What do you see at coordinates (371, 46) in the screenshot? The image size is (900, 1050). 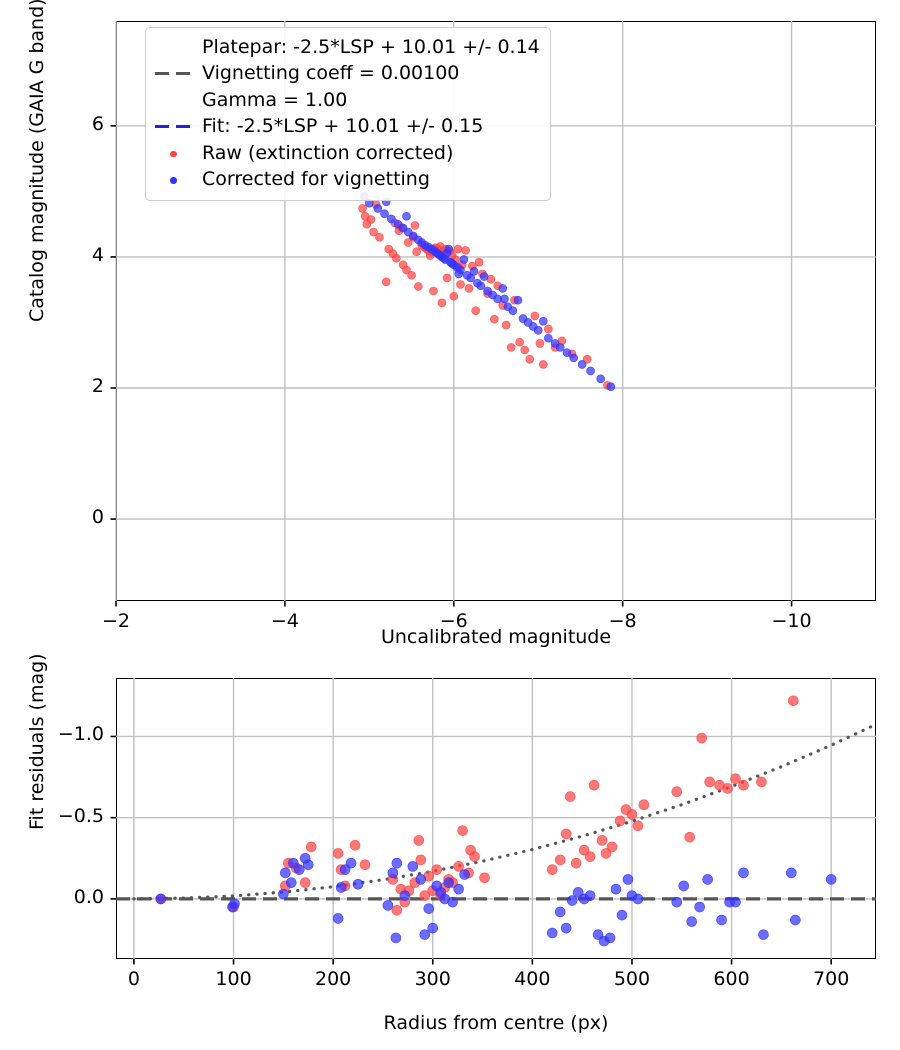 I see `legend-label-platepar: Platepar: -2.5*LSP + 10.01 +/- 0.14` at bounding box center [371, 46].